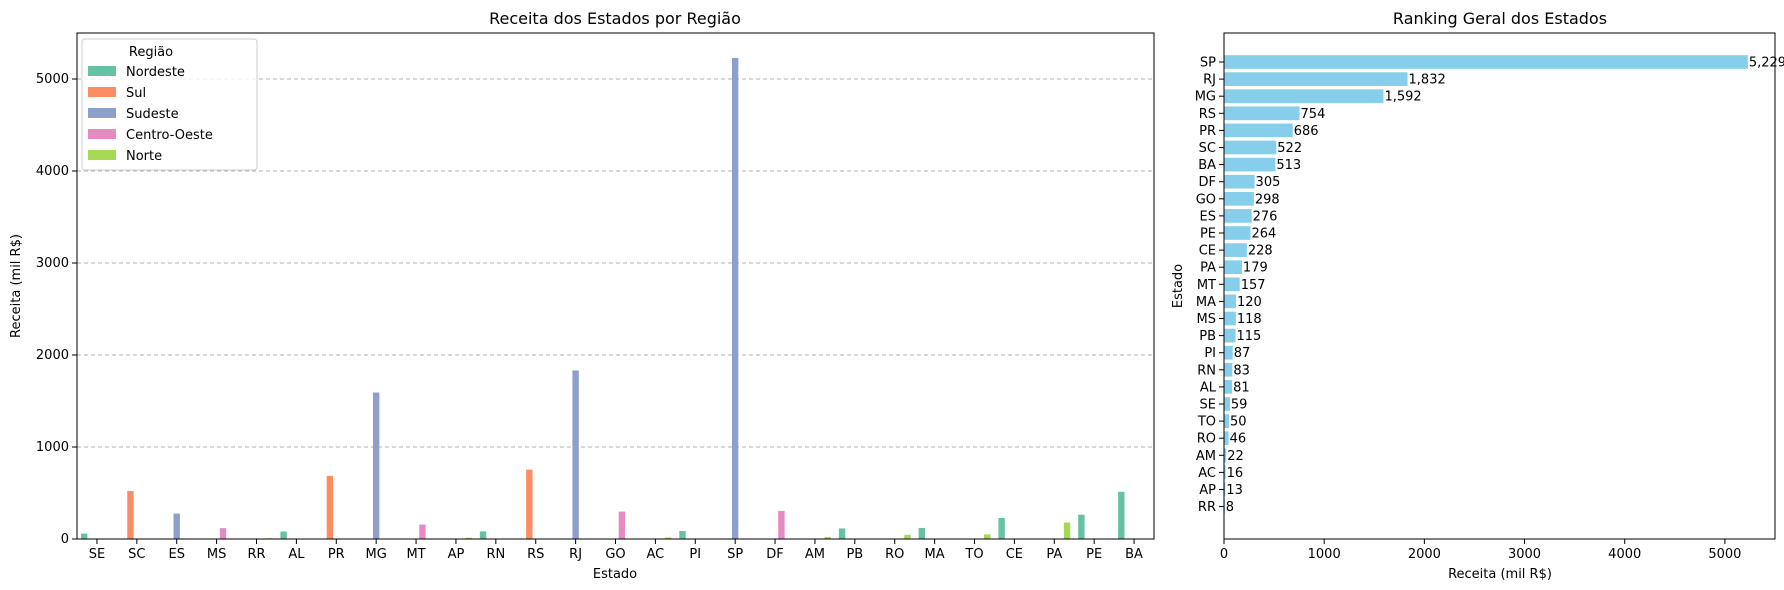  I want to click on right-y-tick-label: AC, so click(1207, 473).